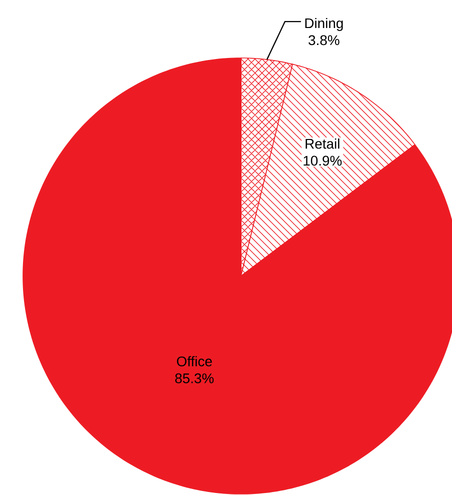  I want to click on slice-label: Office, so click(194, 361).